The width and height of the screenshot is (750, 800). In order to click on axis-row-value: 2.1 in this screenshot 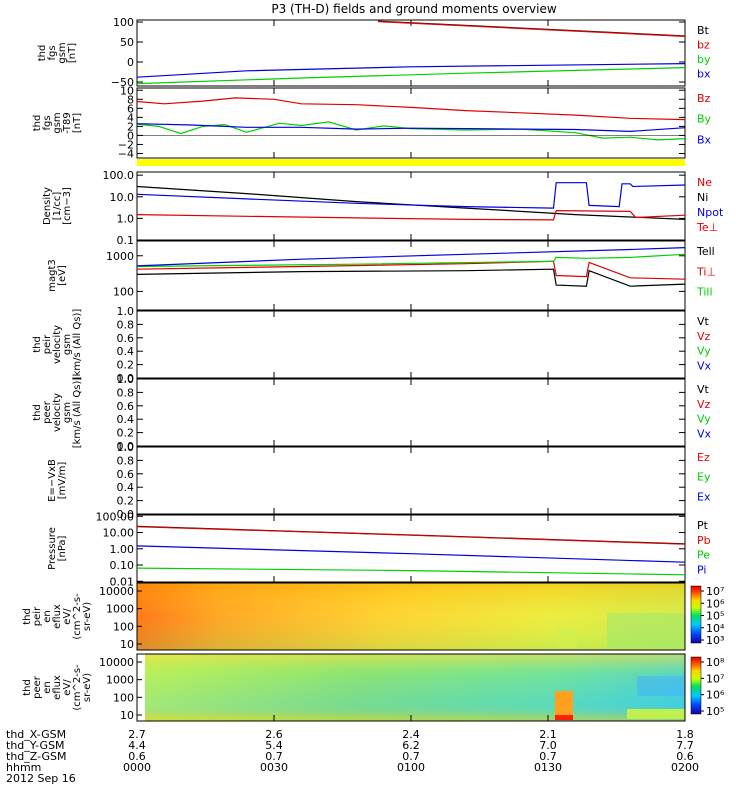, I will do `click(548, 734)`.